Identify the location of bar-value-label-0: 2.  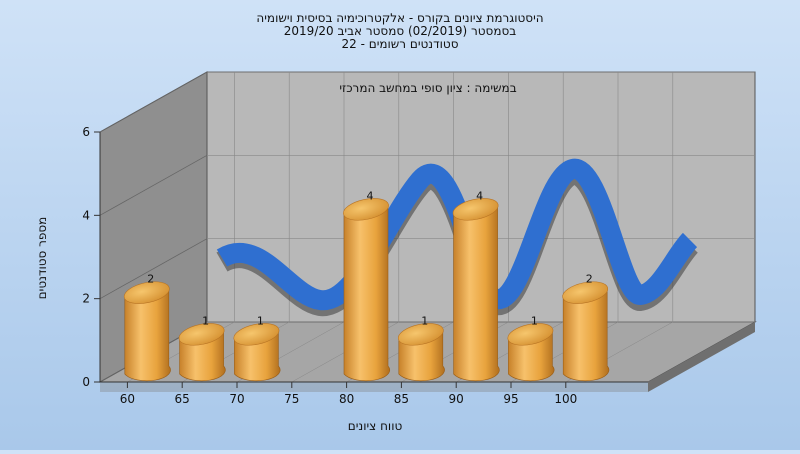
(150, 279).